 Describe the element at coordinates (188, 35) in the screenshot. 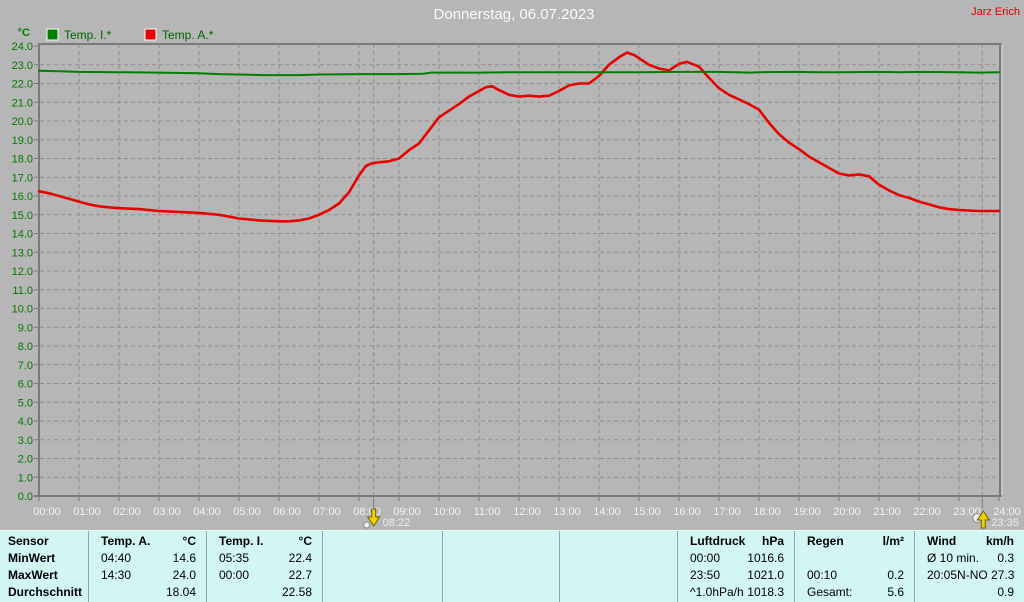

I see `legend-label-temp-a: Temp. A.*` at that location.